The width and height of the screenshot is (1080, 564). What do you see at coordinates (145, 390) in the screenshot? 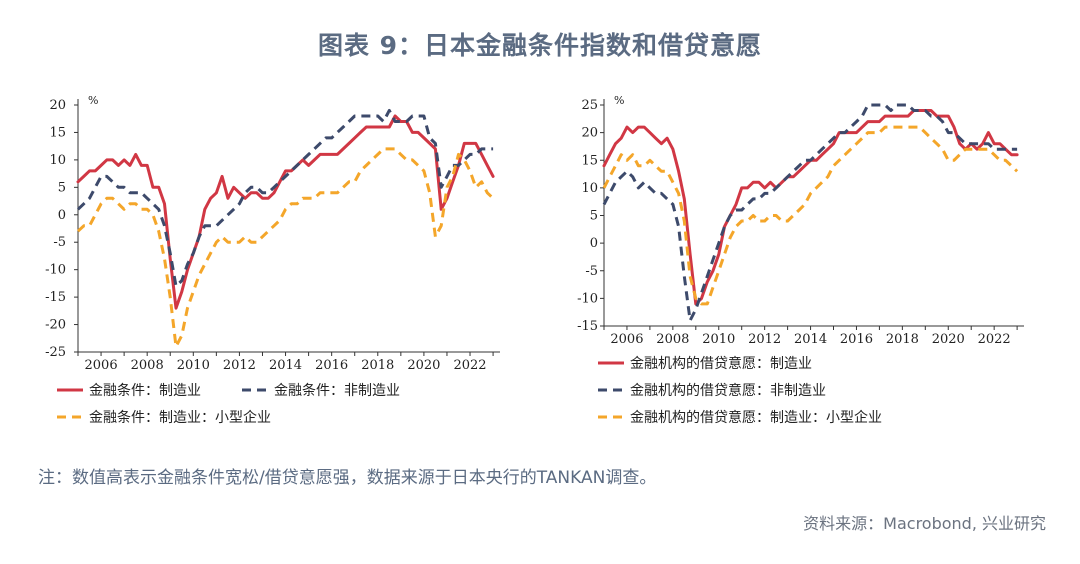
I see `legend-label-0: 金融条件：制造业` at bounding box center [145, 390].